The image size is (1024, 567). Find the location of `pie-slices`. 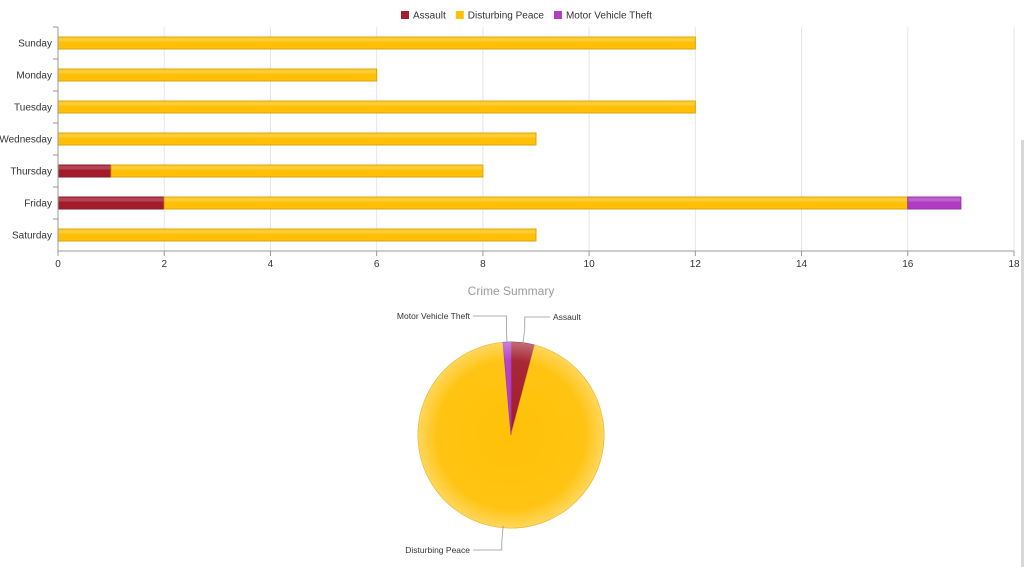

pie-slices is located at coordinates (511, 435).